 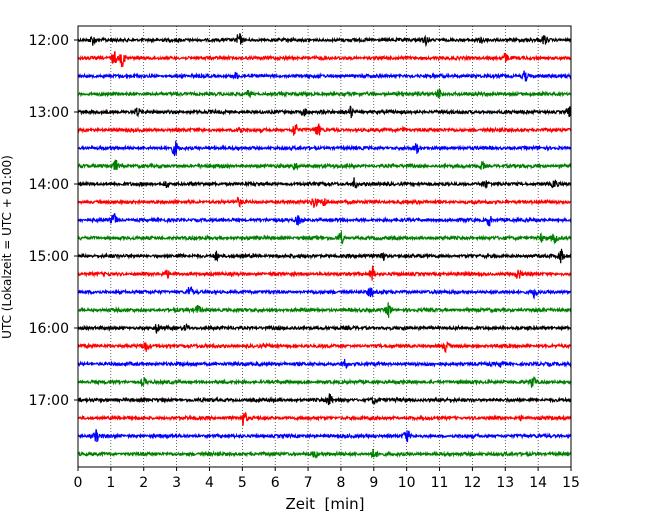 I want to click on x-tick-label: 5, so click(x=242, y=483).